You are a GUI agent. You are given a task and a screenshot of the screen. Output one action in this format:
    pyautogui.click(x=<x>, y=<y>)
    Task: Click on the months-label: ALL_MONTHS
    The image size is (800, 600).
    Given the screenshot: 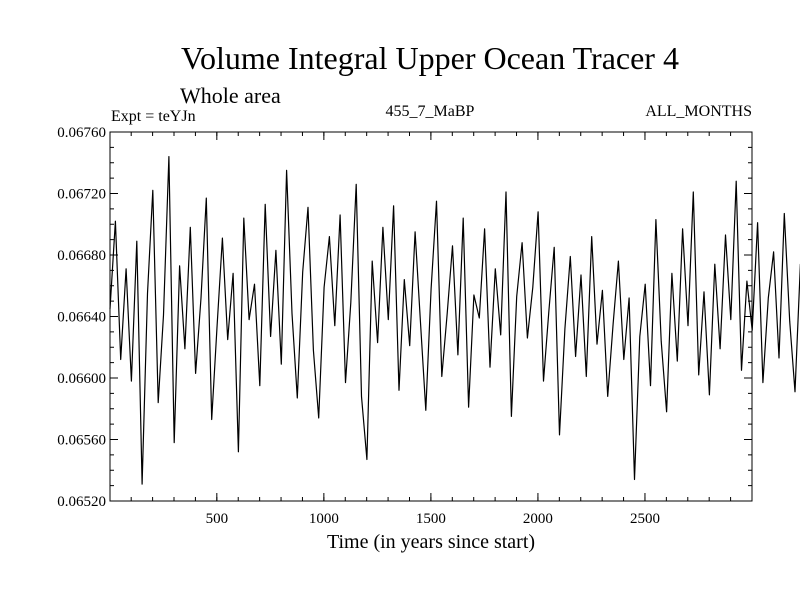 What is the action you would take?
    pyautogui.click(x=698, y=111)
    